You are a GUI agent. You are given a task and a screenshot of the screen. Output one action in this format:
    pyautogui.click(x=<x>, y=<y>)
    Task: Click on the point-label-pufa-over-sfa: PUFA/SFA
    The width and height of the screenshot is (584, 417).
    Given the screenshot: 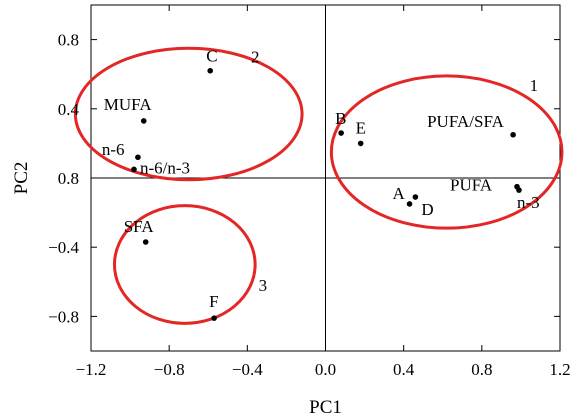 What is the action you would take?
    pyautogui.click(x=466, y=121)
    